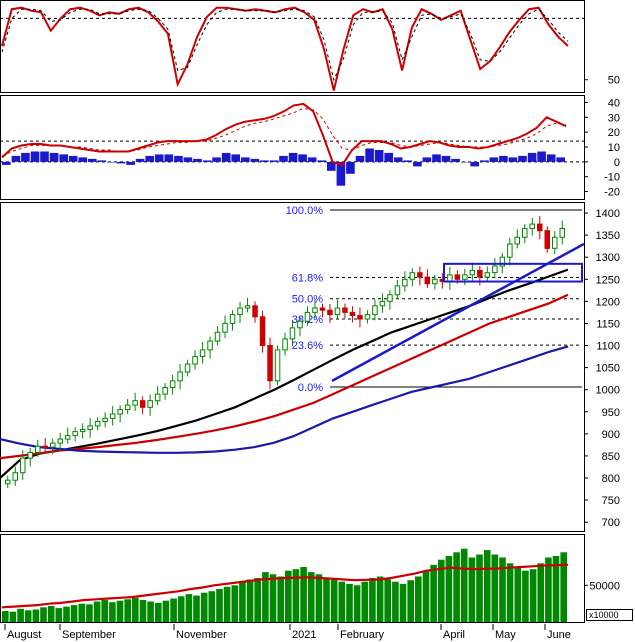 The image size is (635, 642). What do you see at coordinates (608, 258) in the screenshot?
I see `y-tick-label: 1300` at bounding box center [608, 258].